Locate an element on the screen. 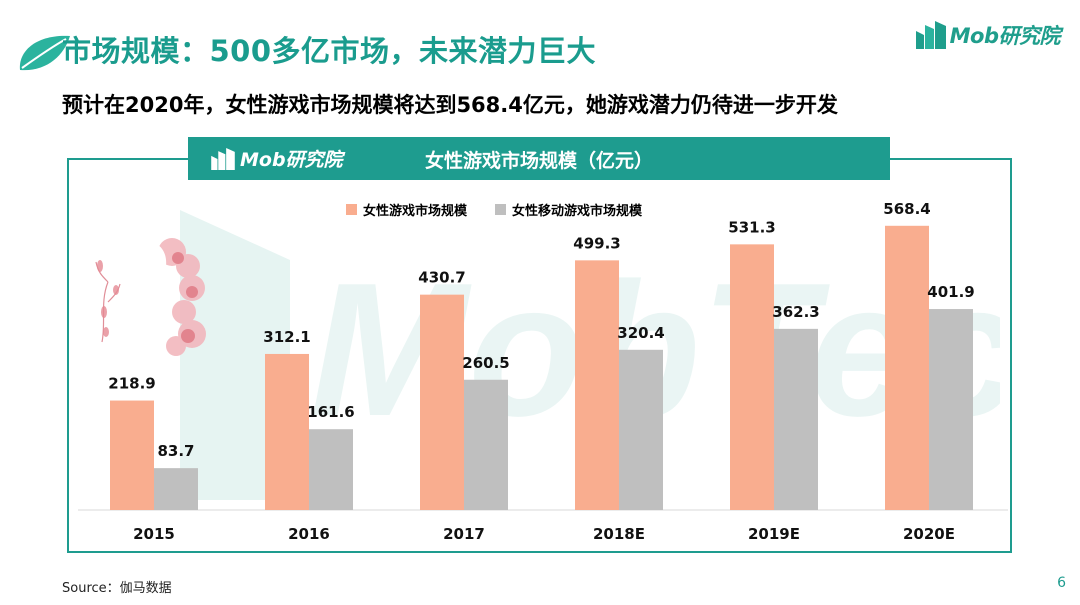 Image resolution: width=1080 pixels, height=605 pixels. legend-item-series1: 女性游戏市场规模 is located at coordinates (406, 209).